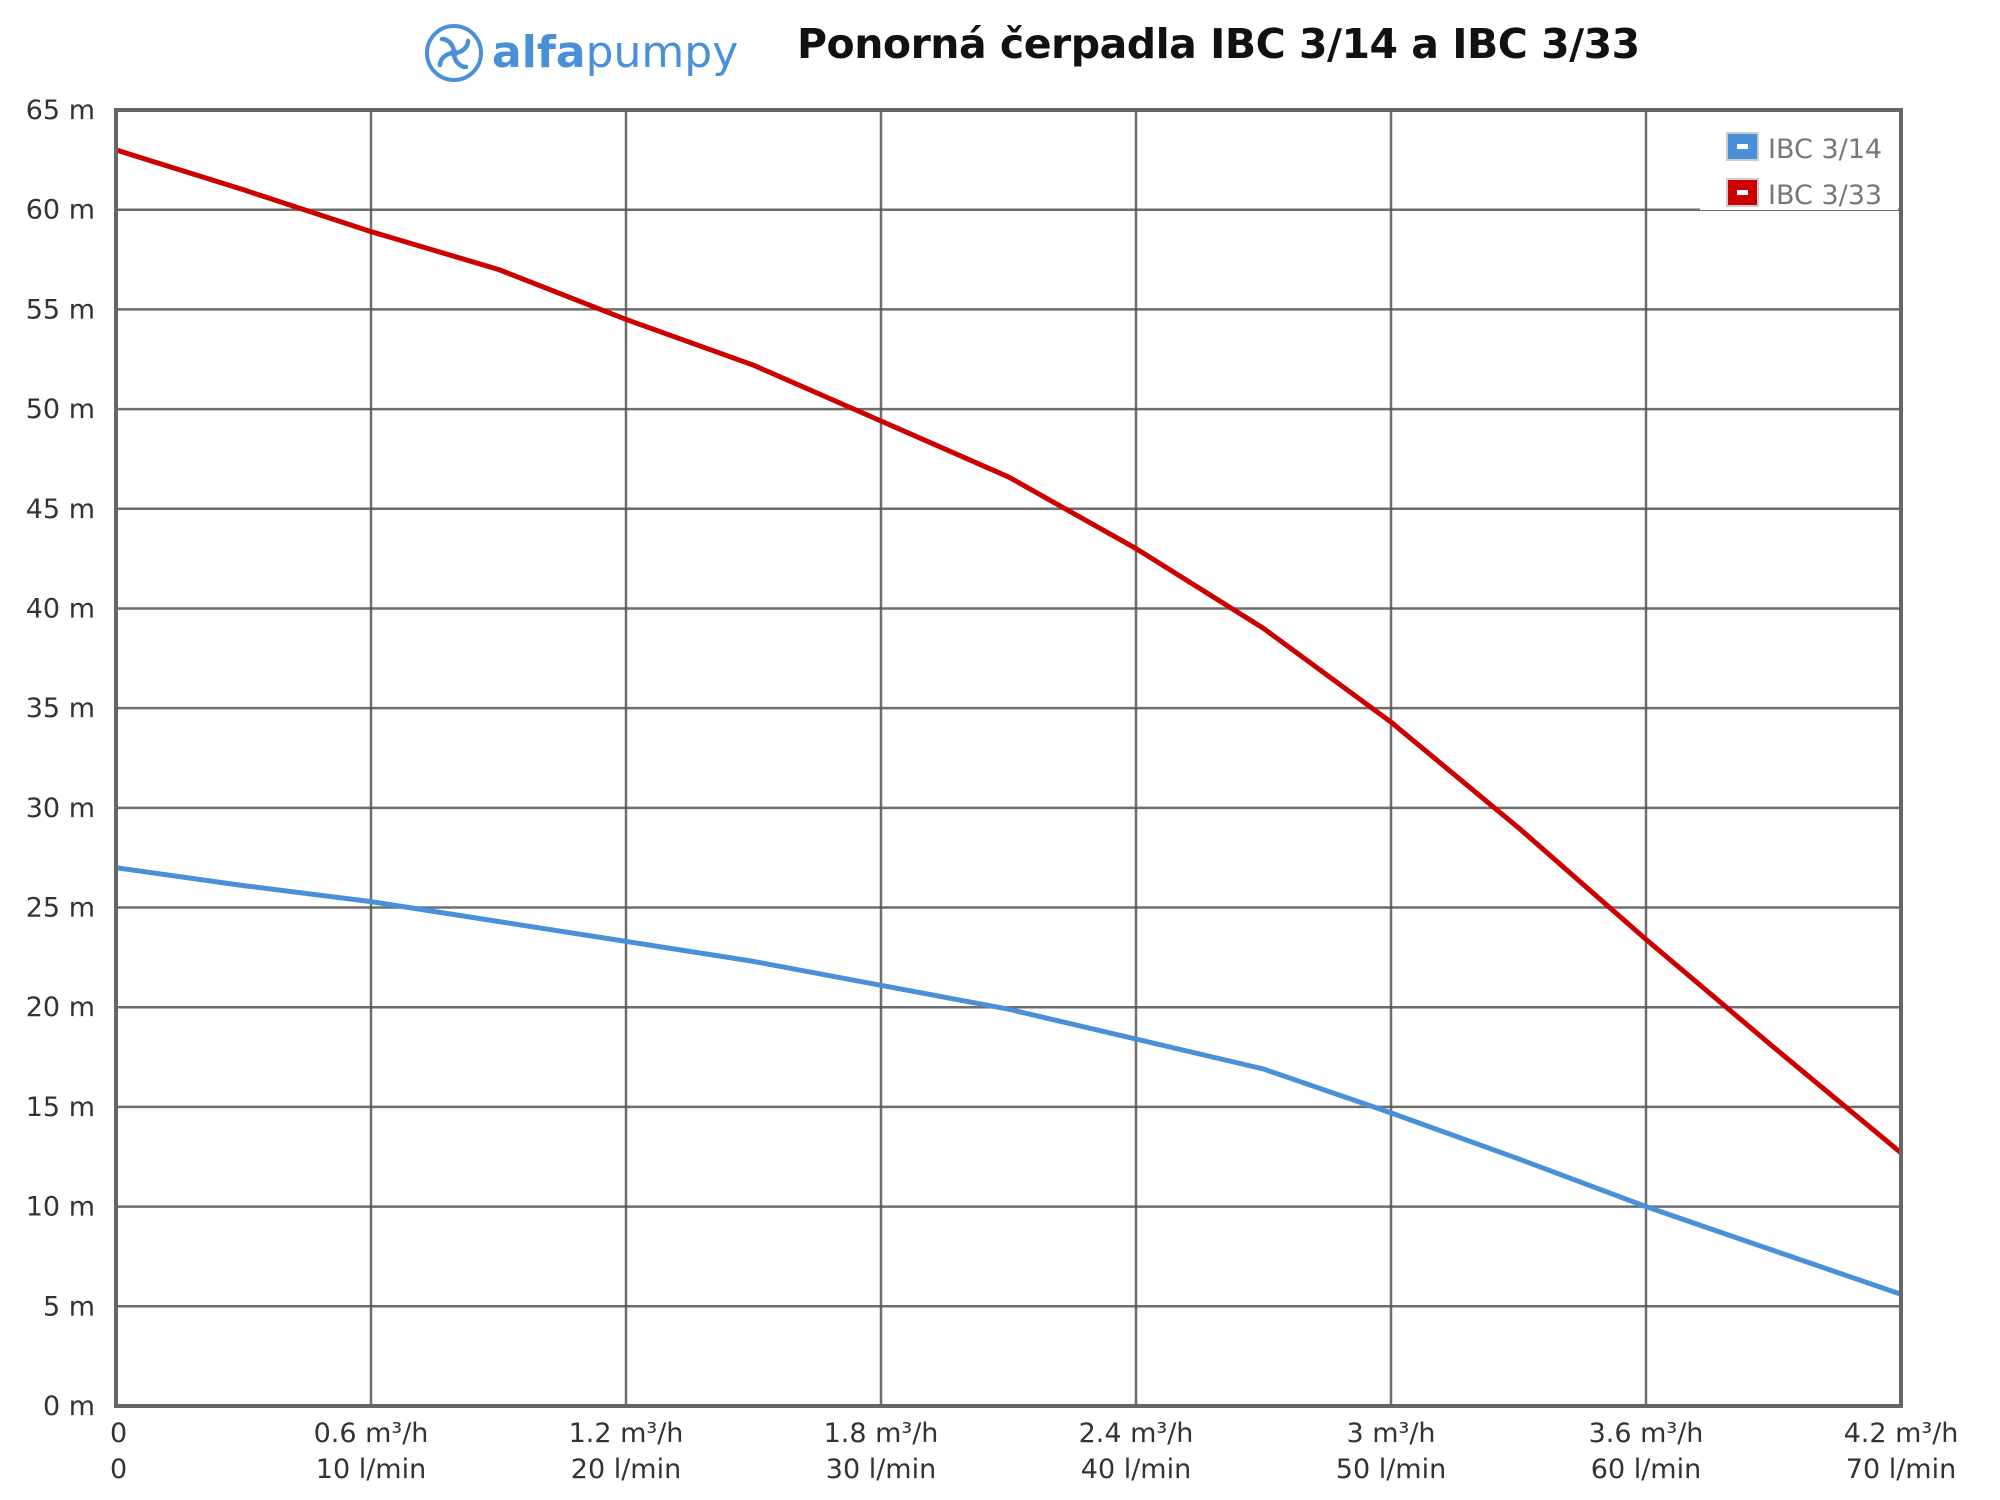 The width and height of the screenshot is (2000, 1500). What do you see at coordinates (60, 210) in the screenshot?
I see `y-tick-label: 60 m` at bounding box center [60, 210].